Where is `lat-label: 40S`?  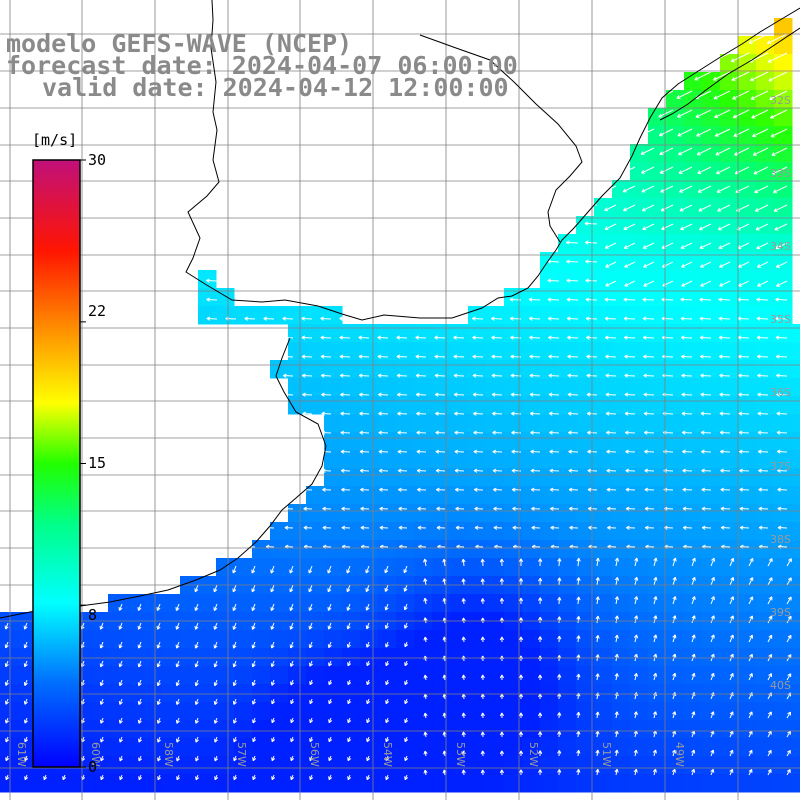 lat-label: 40S is located at coordinates (780, 685).